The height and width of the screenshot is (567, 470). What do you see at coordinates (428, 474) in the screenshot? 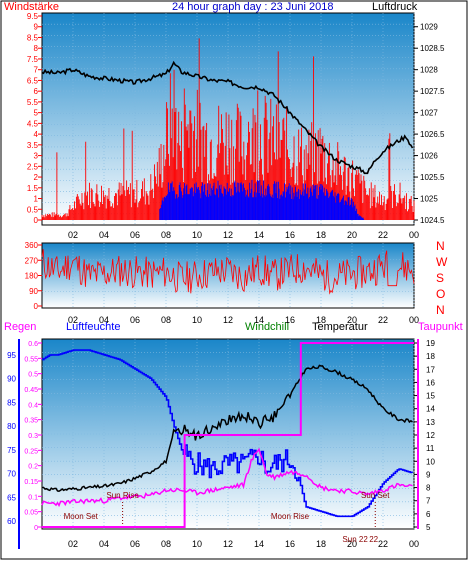
I see `p3-temp-tick-9: 9` at bounding box center [428, 474].